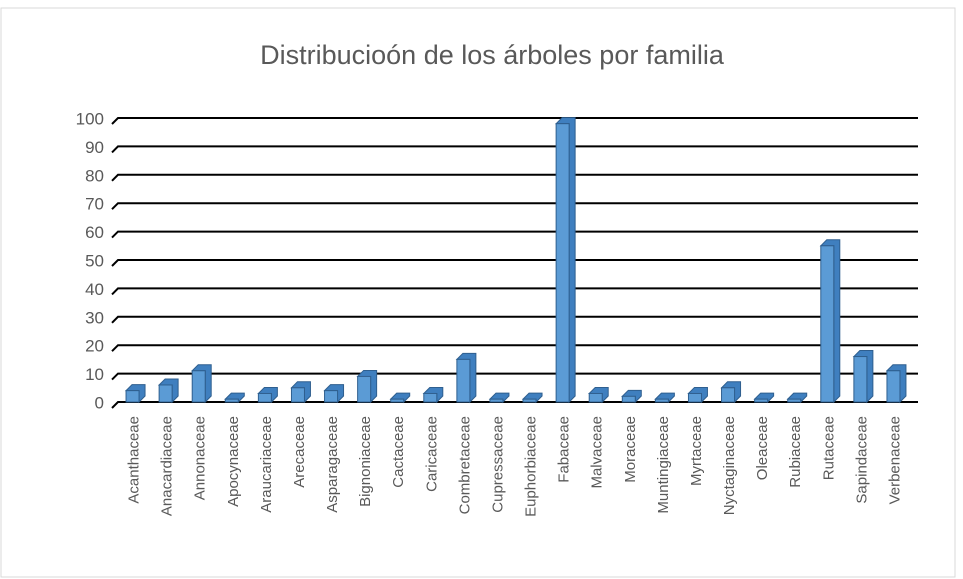 This screenshot has width=963, height=579. Describe the element at coordinates (233, 461) in the screenshot. I see `x-tick-label: Apocynaceae` at that location.